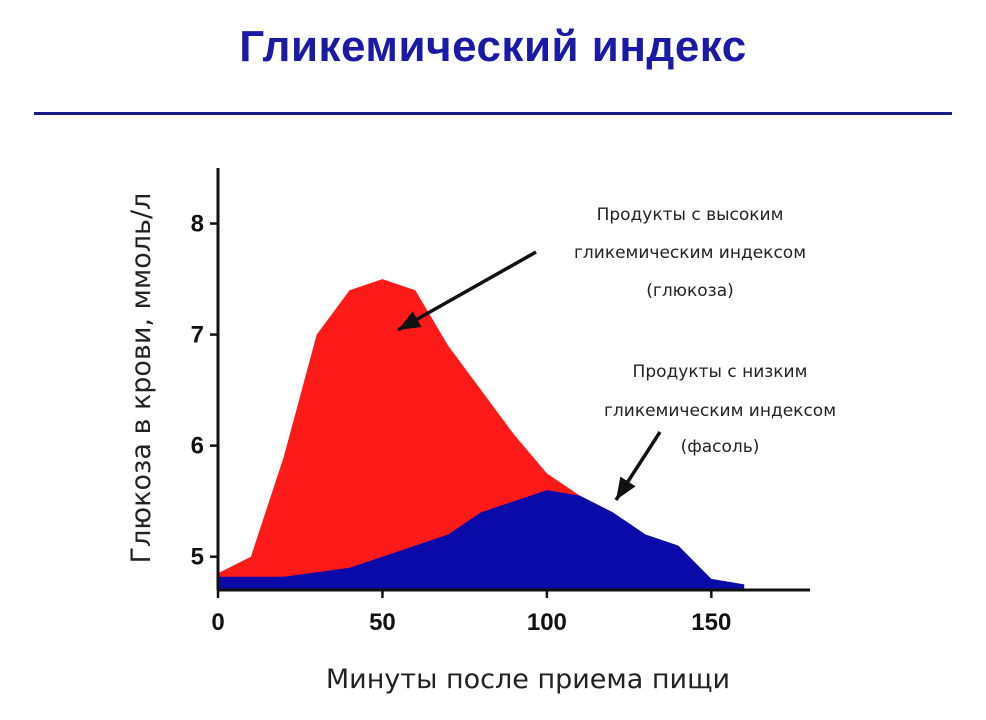 This screenshot has height=720, width=986. What do you see at coordinates (197, 335) in the screenshot?
I see `y-tick-label-7: 7` at bounding box center [197, 335].